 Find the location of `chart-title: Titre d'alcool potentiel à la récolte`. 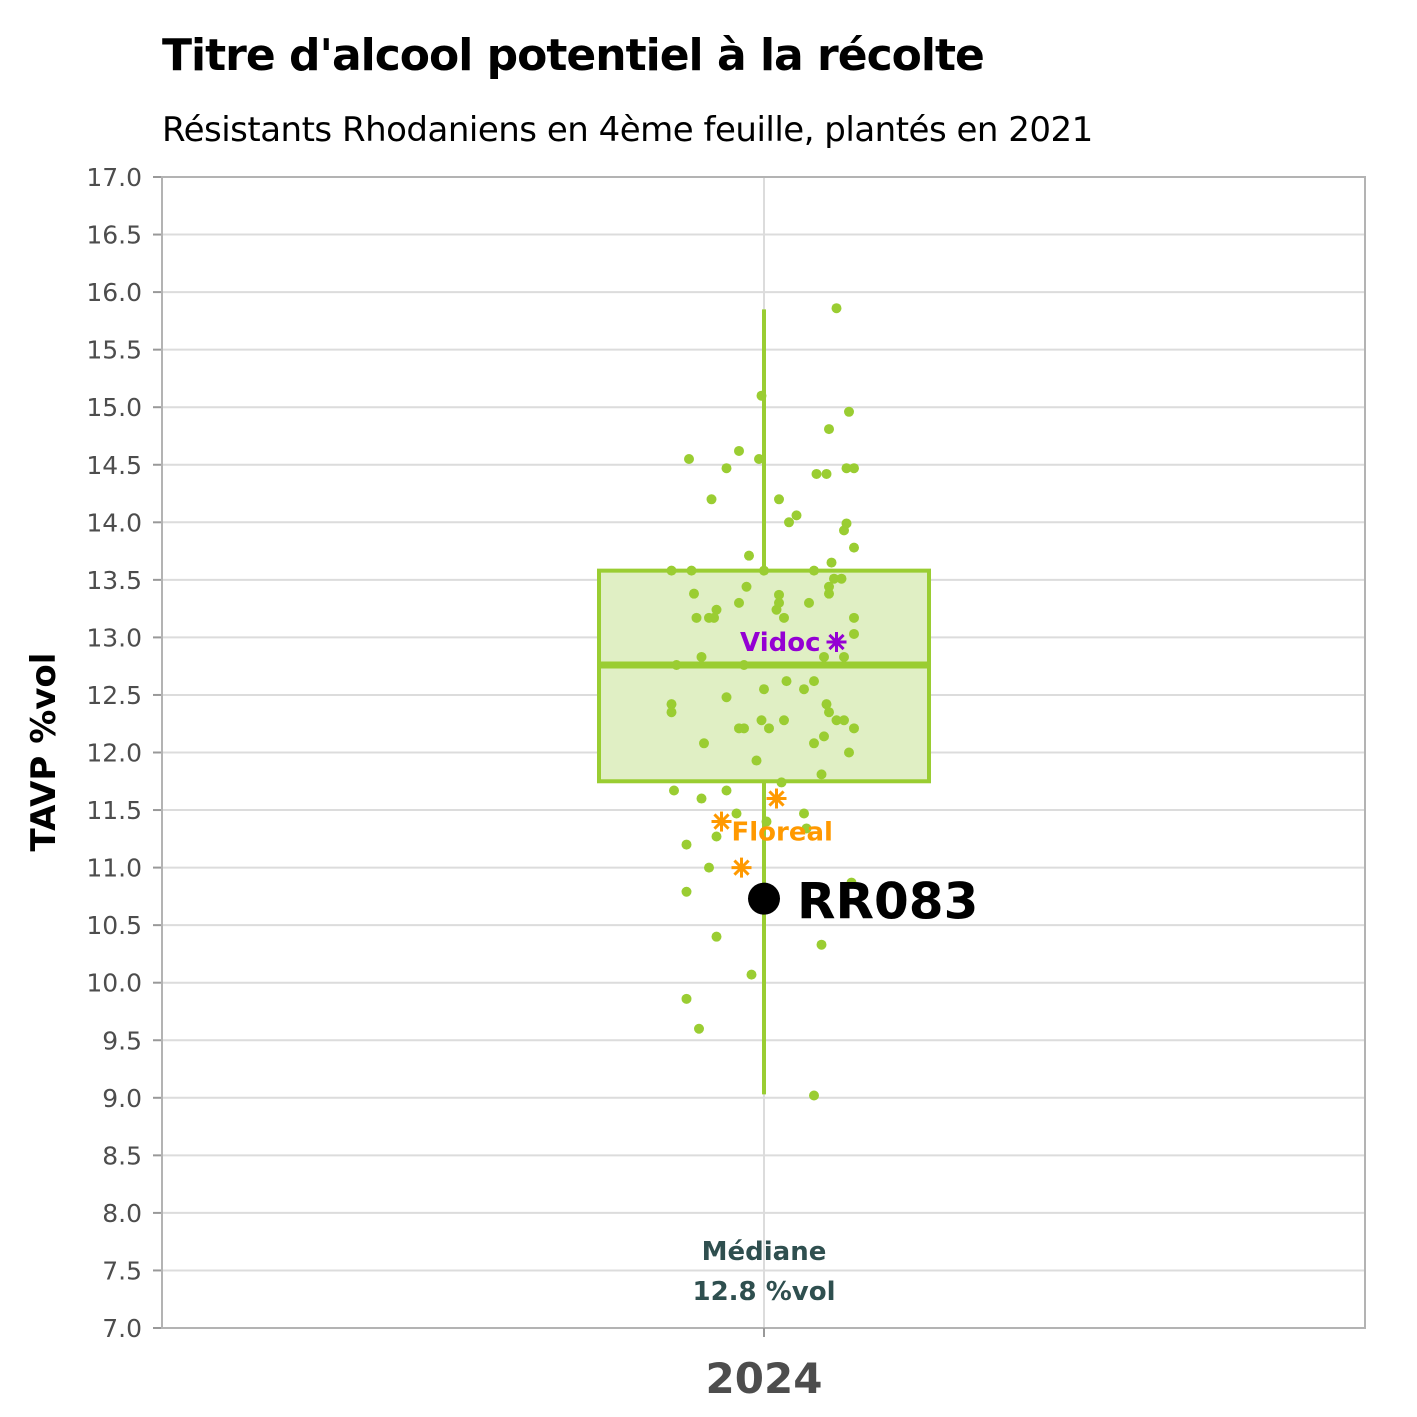

chart-title: Titre d'alcool potentiel à la récolte is located at coordinates (573, 55).